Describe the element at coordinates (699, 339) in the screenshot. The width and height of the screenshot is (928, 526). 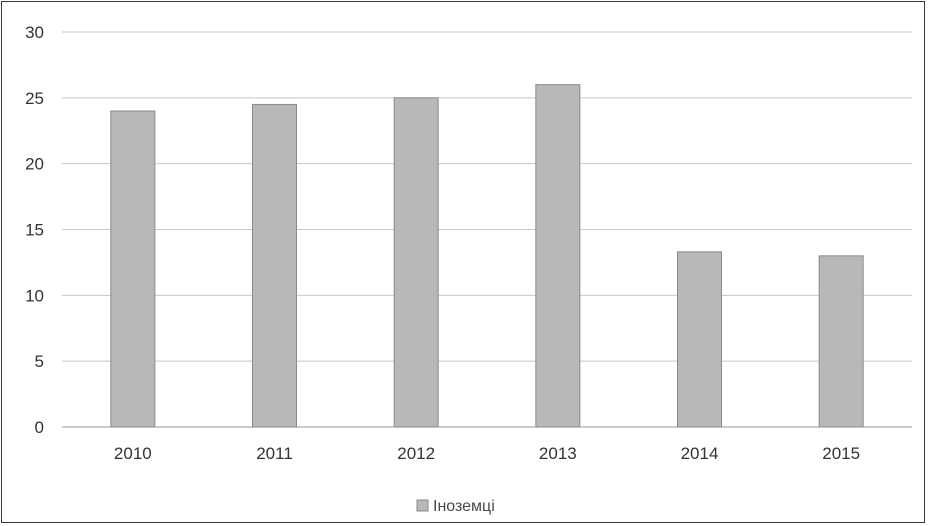
I see `bar-2014` at that location.